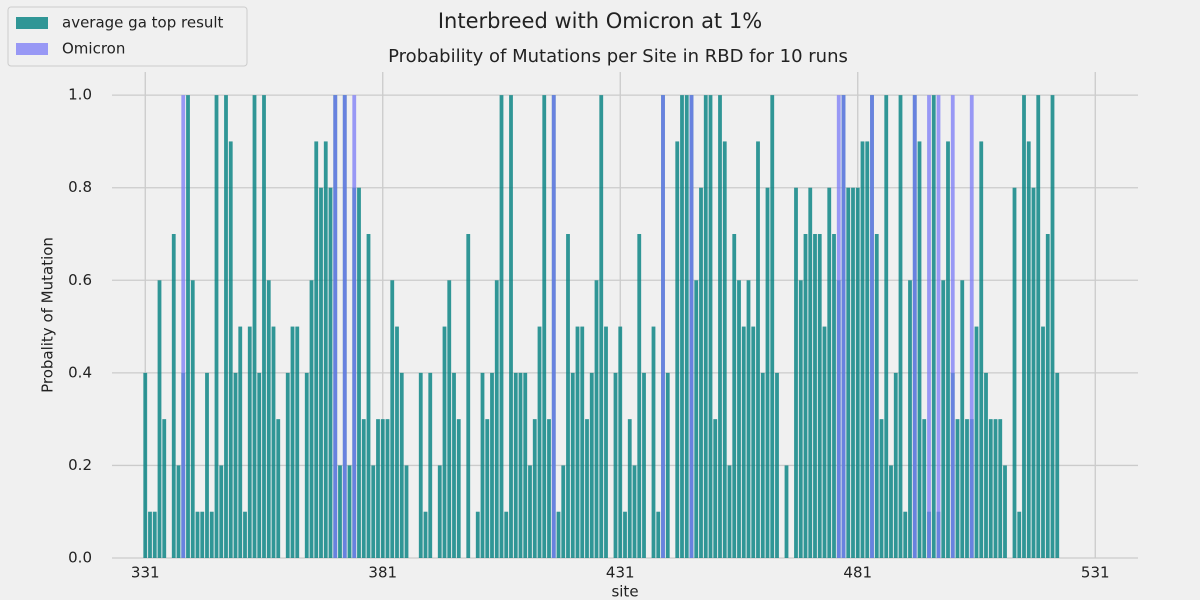  What do you see at coordinates (48, 315) in the screenshot?
I see `y-axis-label: Probality of Mutation` at bounding box center [48, 315].